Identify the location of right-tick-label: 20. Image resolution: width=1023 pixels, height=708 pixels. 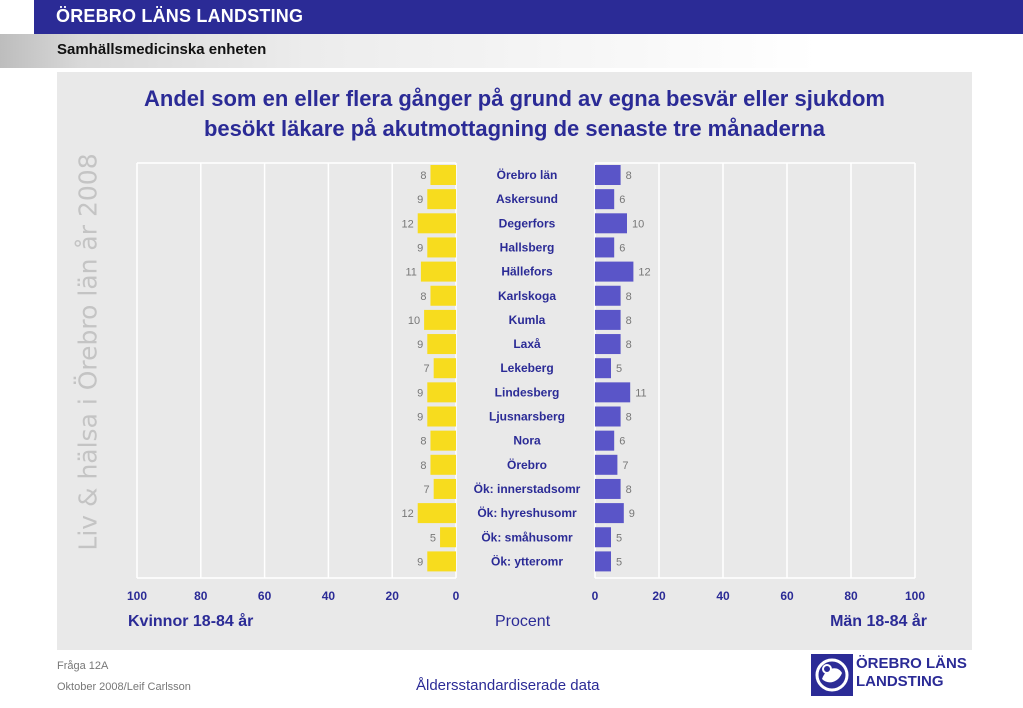
(659, 596).